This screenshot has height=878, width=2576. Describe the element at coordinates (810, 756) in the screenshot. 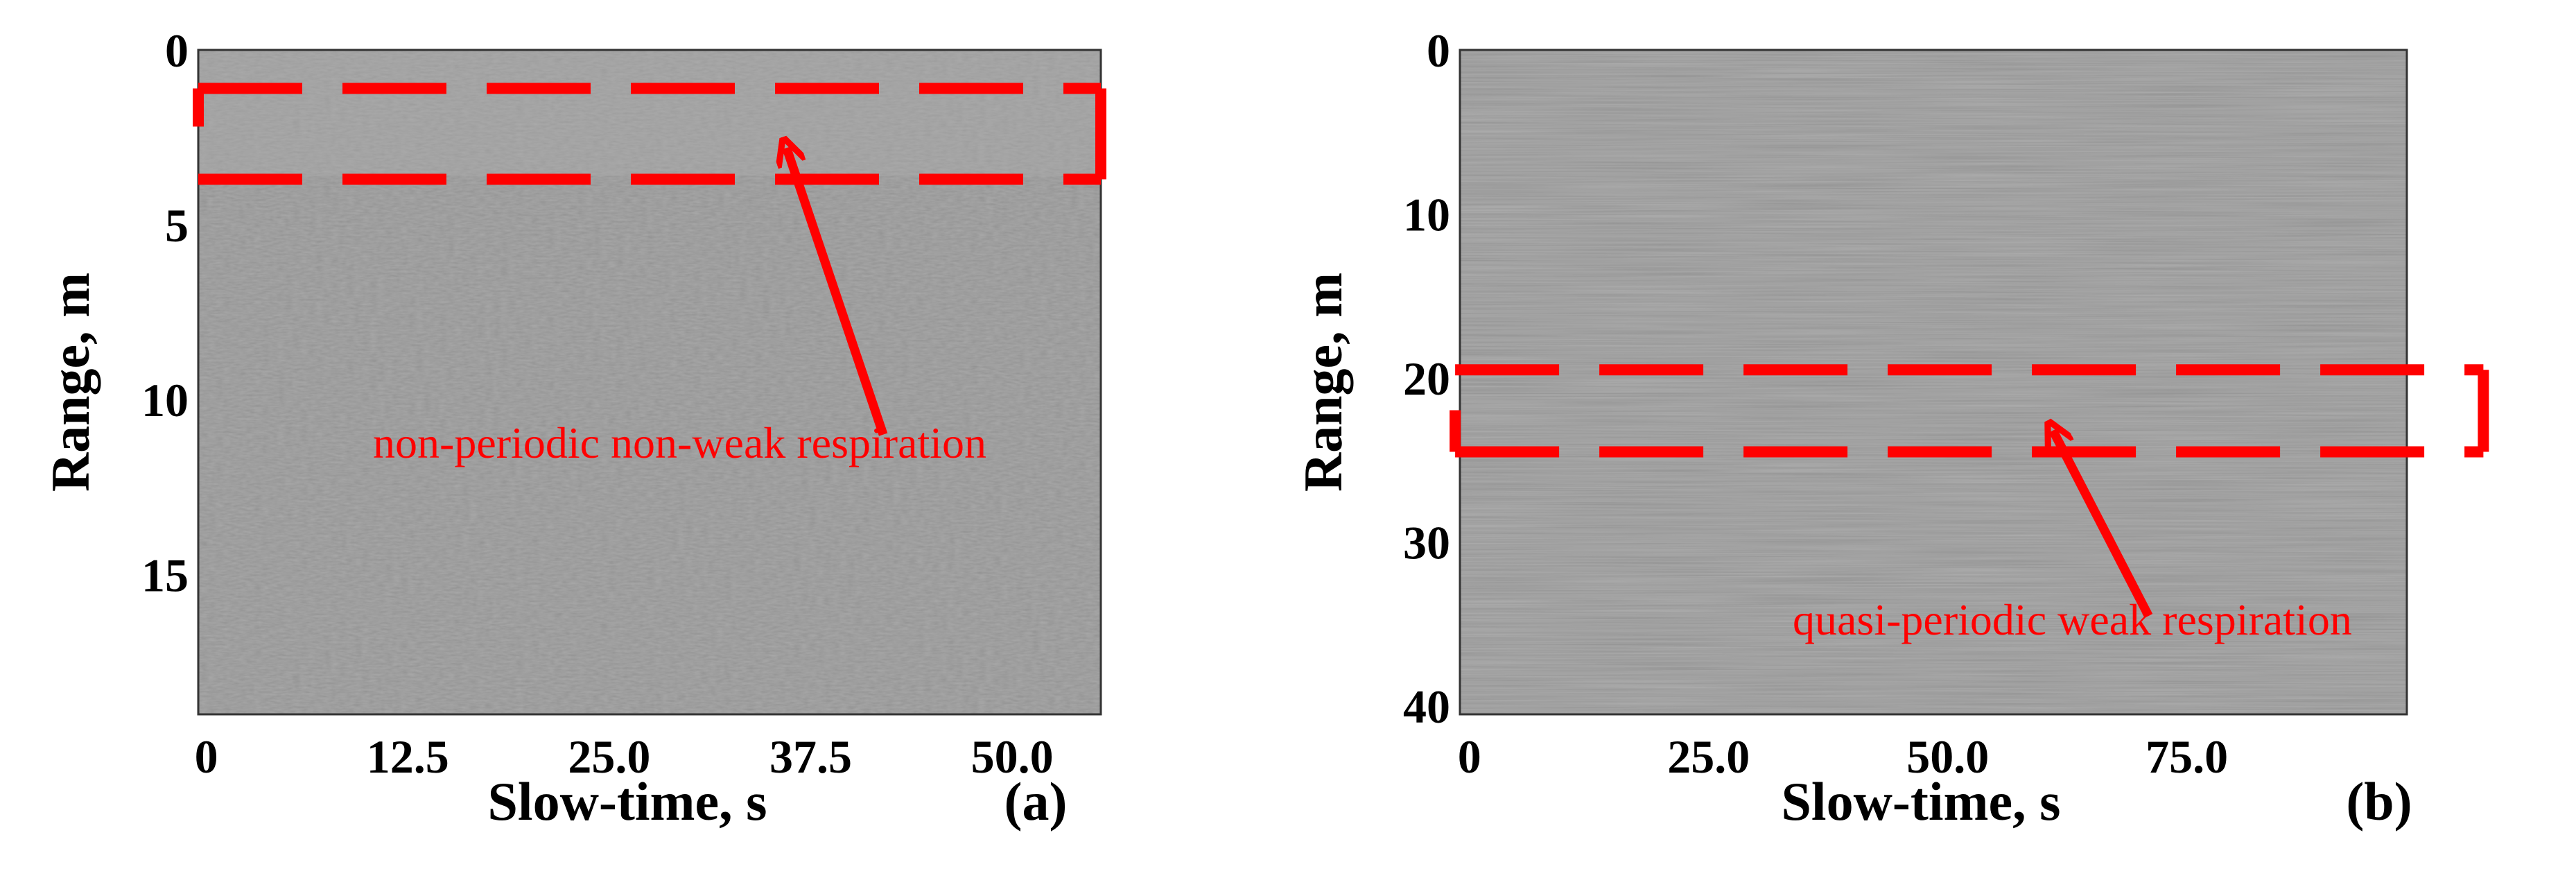

I see `x-tick-label: 37.5` at that location.